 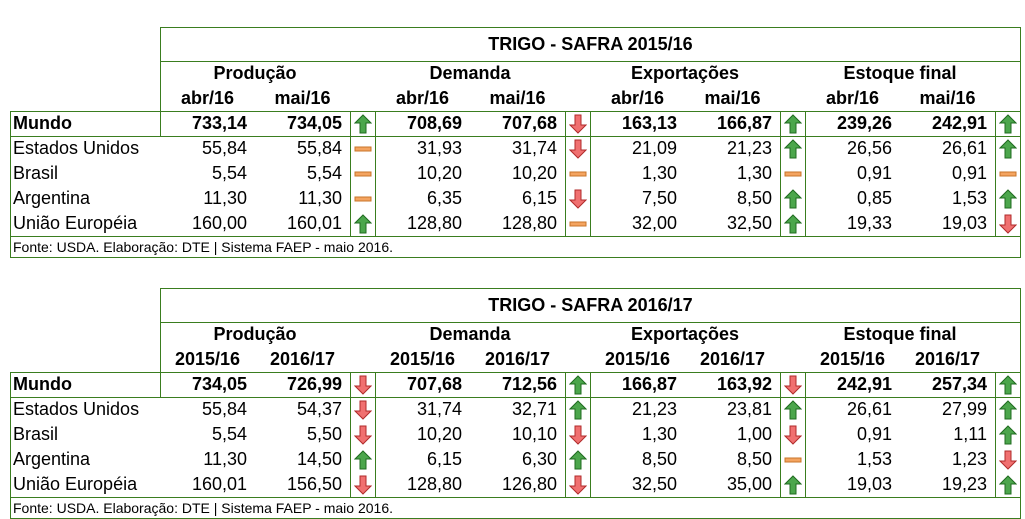 What do you see at coordinates (874, 198) in the screenshot?
I see `value-cell: 0,85` at bounding box center [874, 198].